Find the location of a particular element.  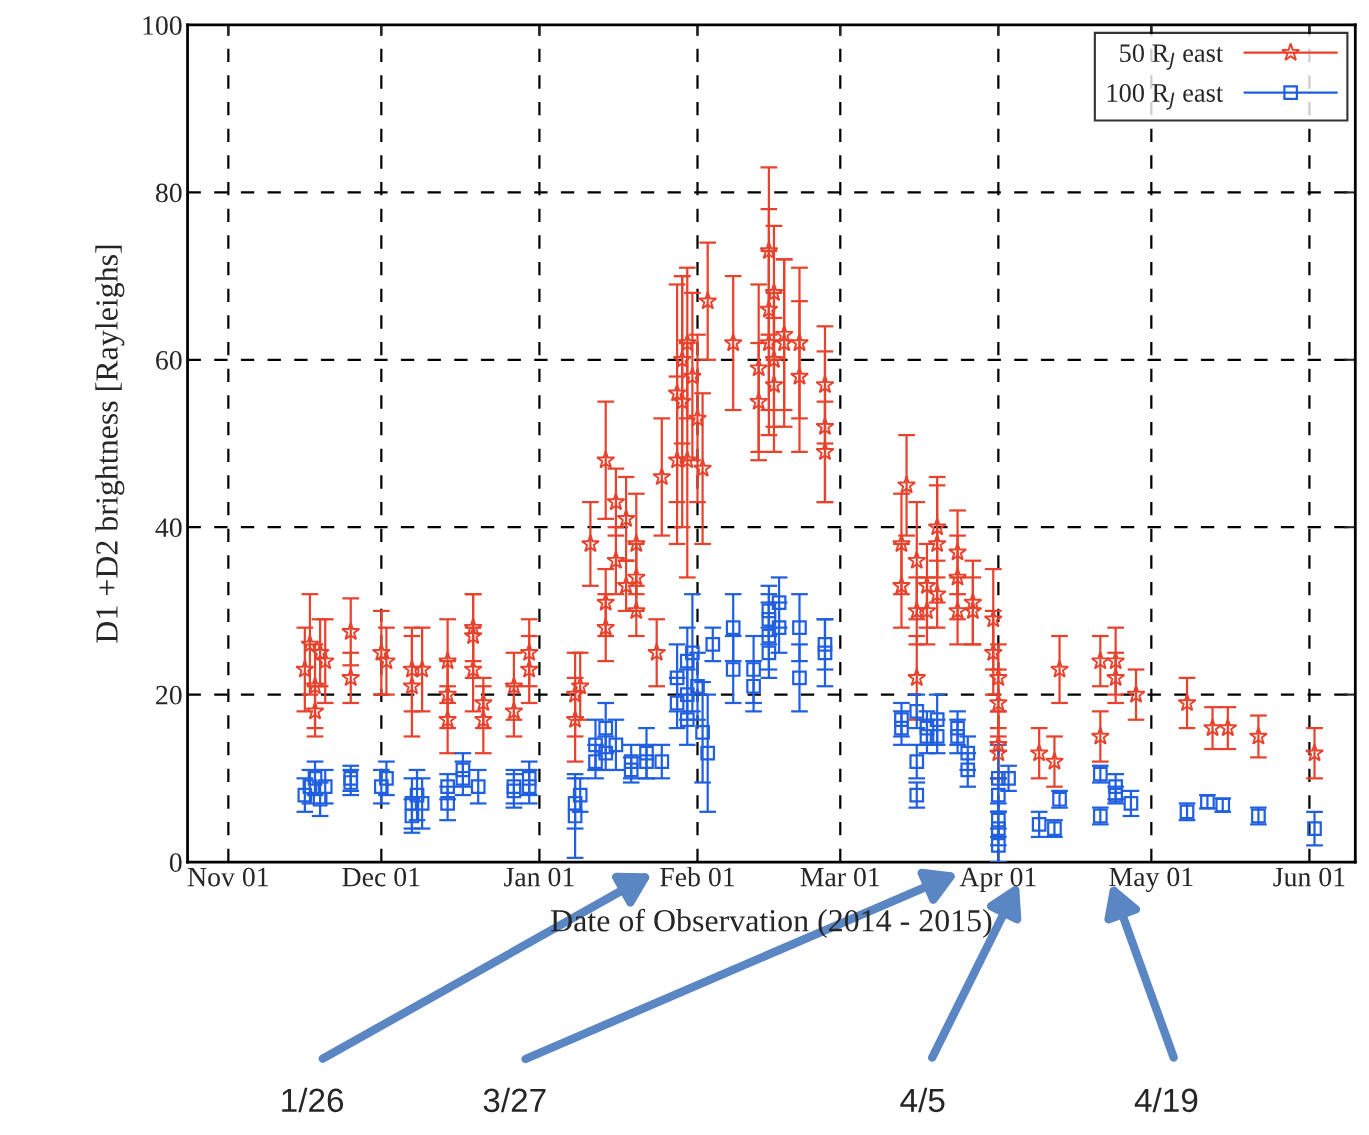

x-tick-label: Apr 01 is located at coordinates (997, 880).